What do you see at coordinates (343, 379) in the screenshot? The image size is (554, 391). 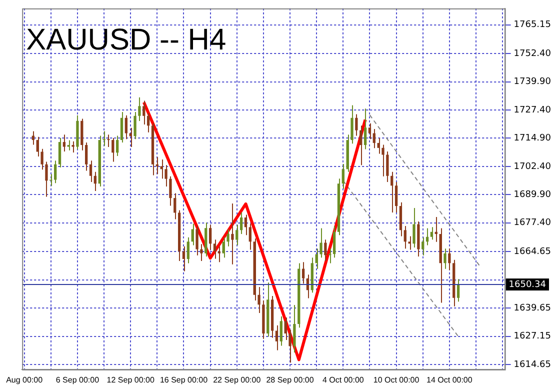 I see `x-tick-label: 4 Oct 00:00` at bounding box center [343, 379].